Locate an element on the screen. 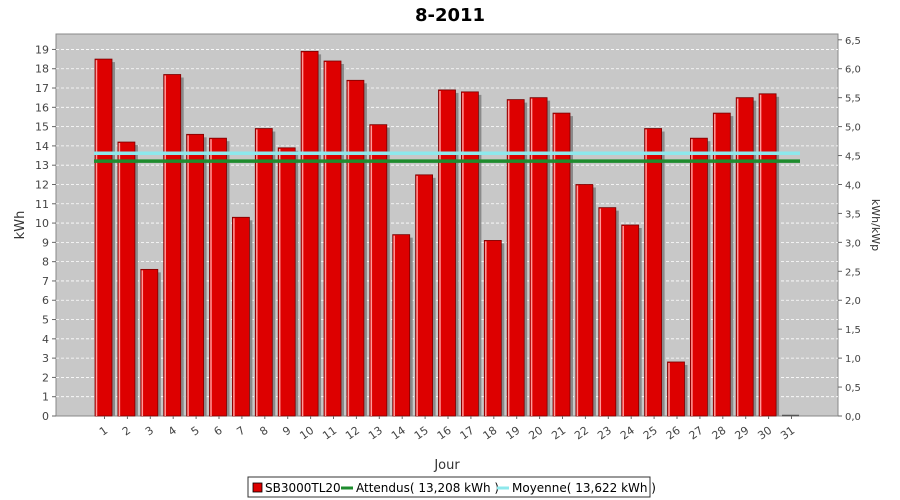  x-tick-label: 30 is located at coordinates (764, 433).